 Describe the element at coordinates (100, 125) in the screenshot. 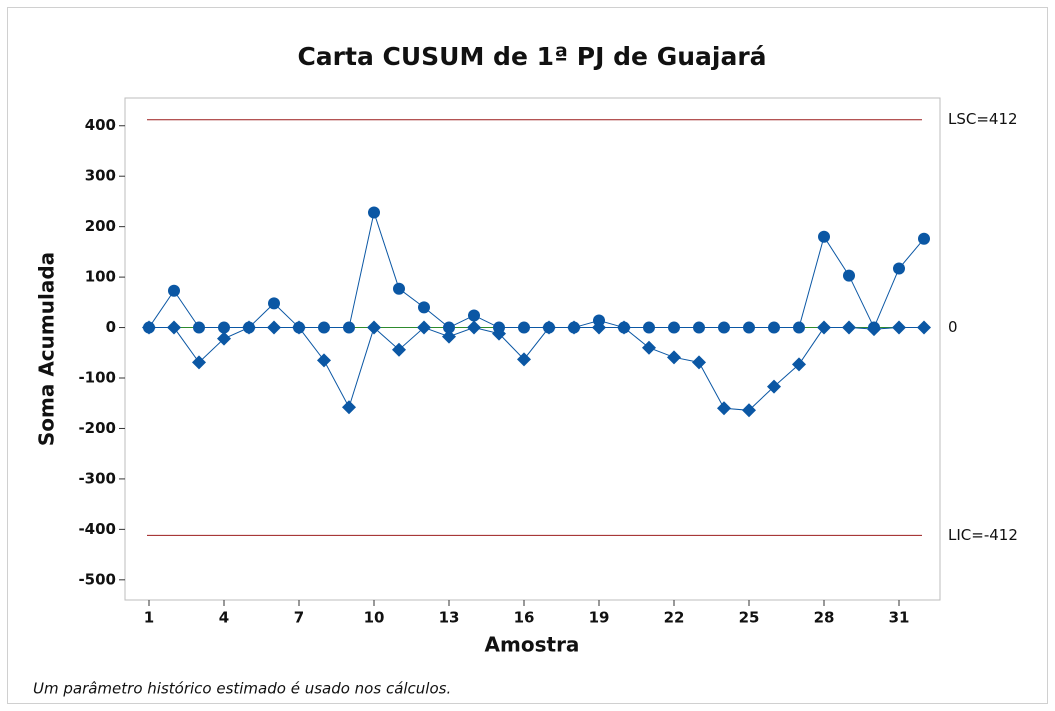

I see `y-tick-label: 400` at that location.